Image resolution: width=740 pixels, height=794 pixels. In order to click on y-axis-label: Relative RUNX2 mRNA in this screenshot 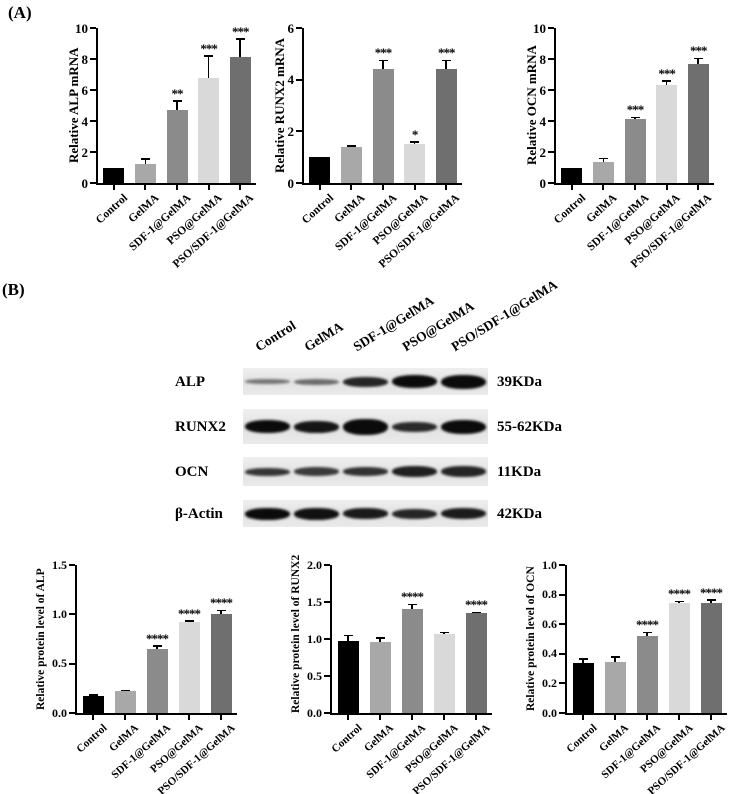, I will do `click(279, 105)`.